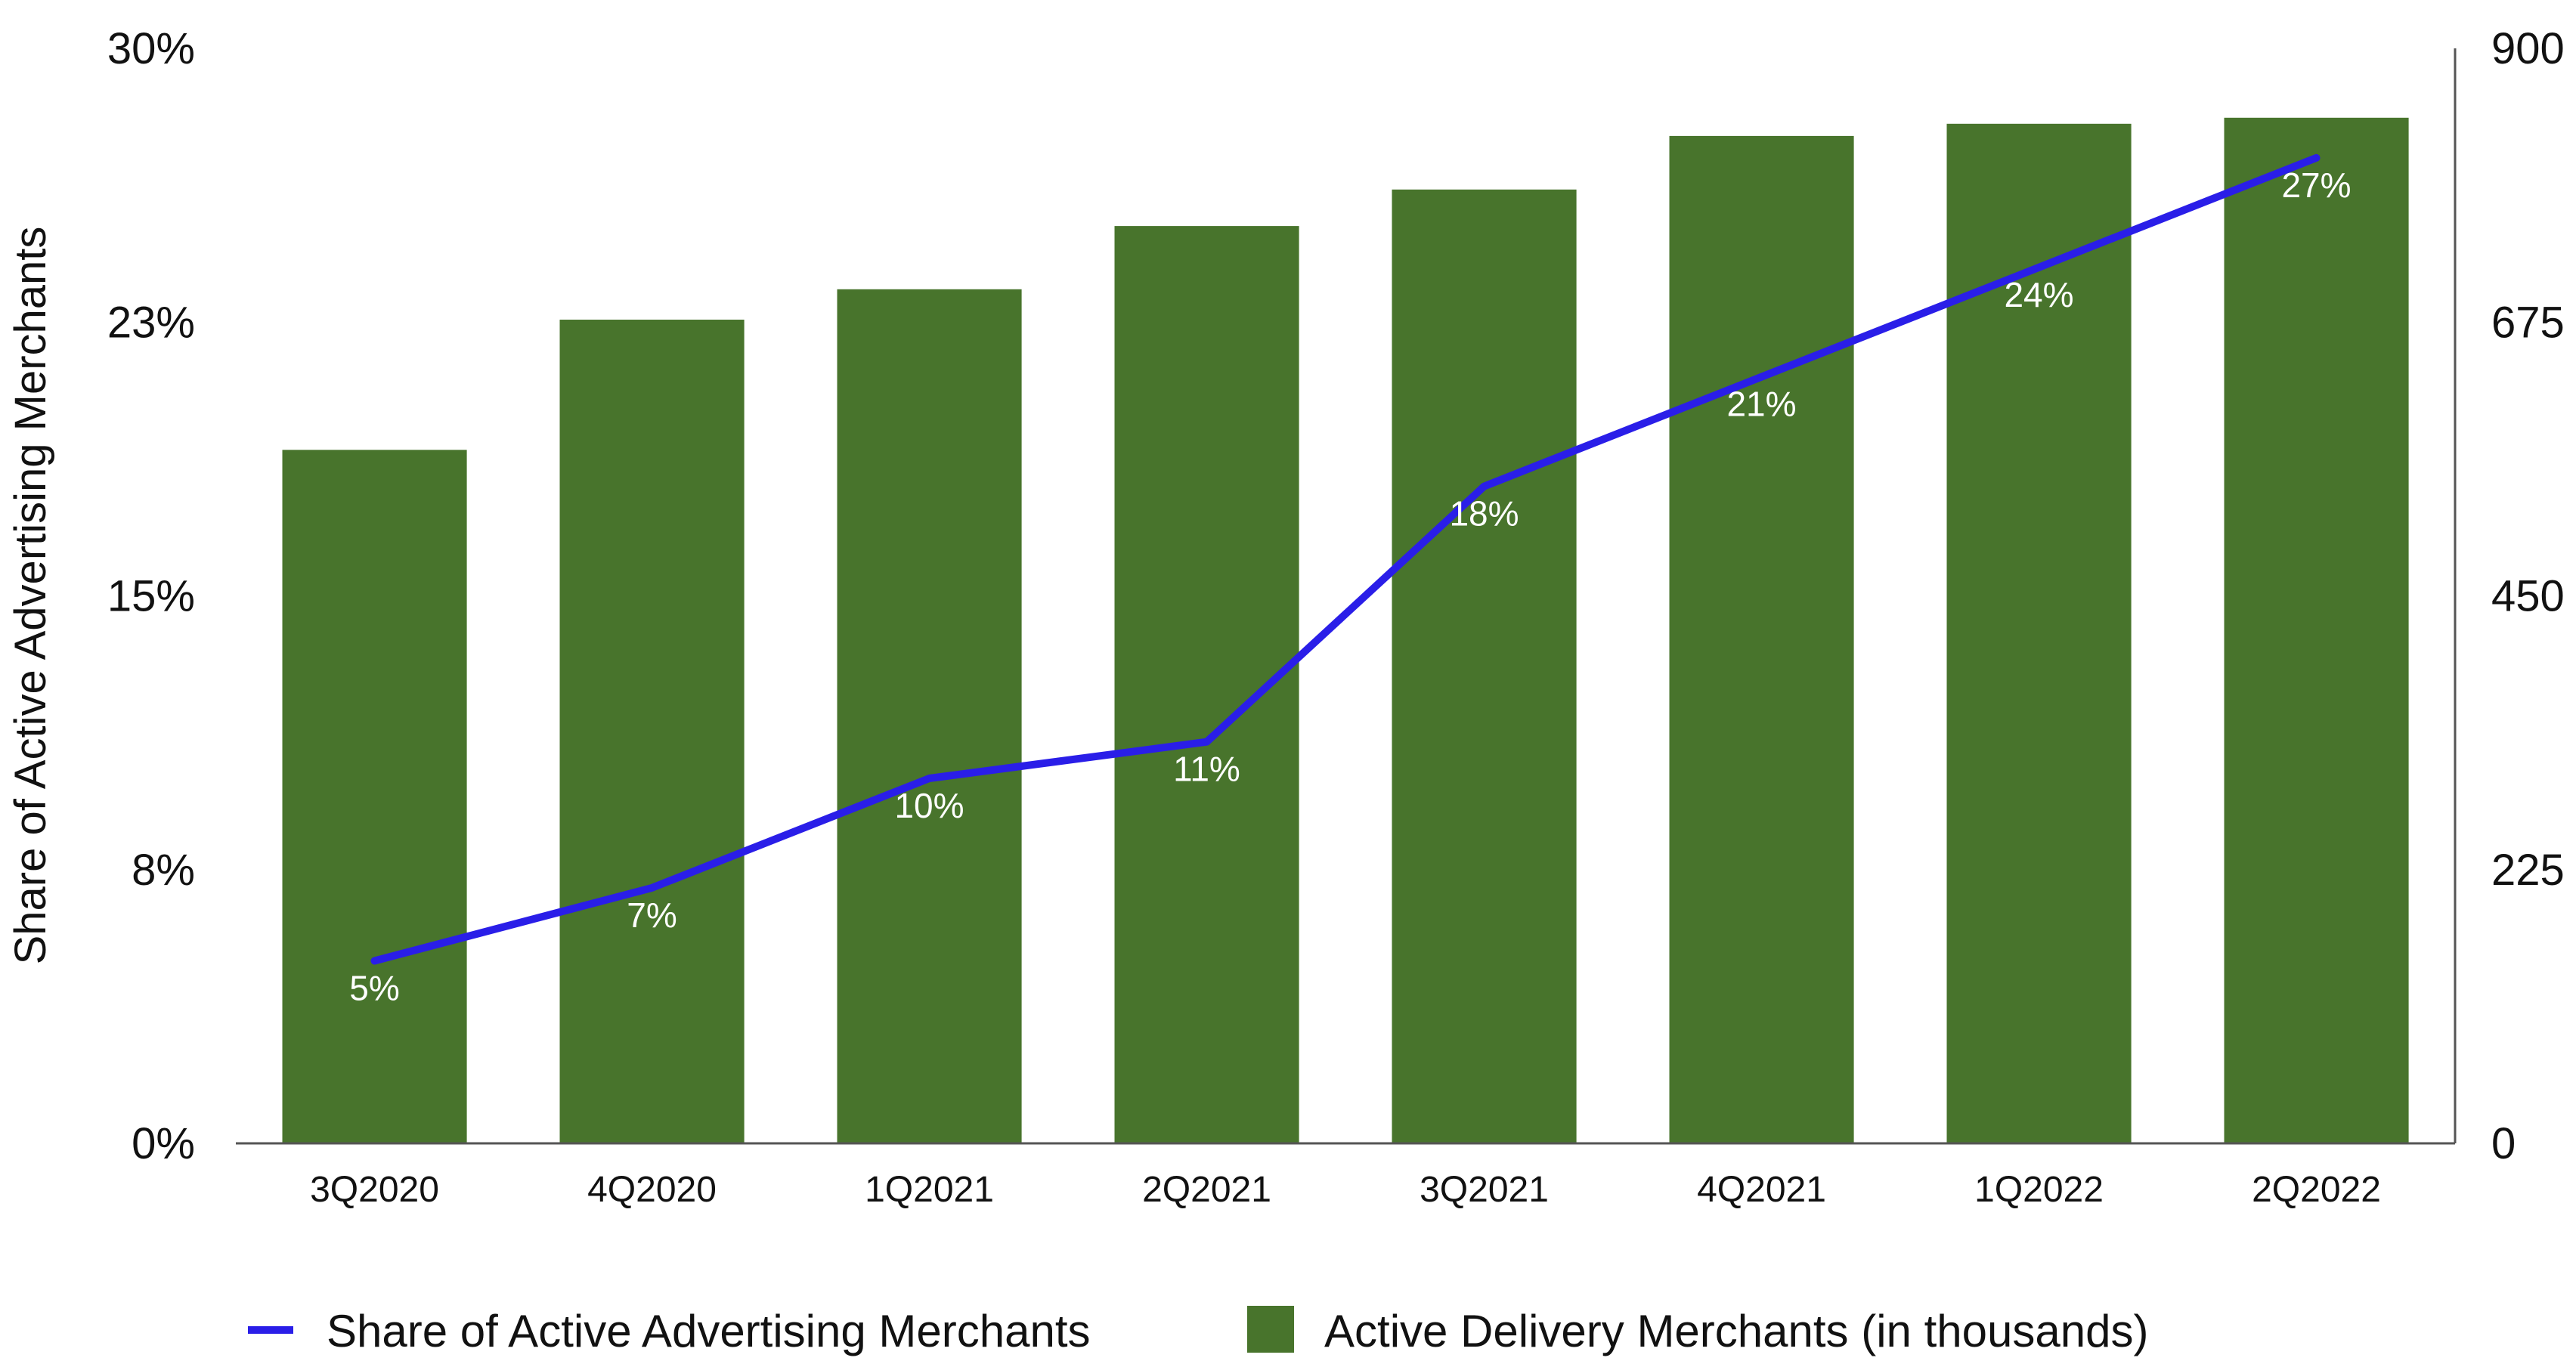 This screenshot has width=2576, height=1364. Describe the element at coordinates (2528, 596) in the screenshot. I see `right-tick-label: 450` at that location.